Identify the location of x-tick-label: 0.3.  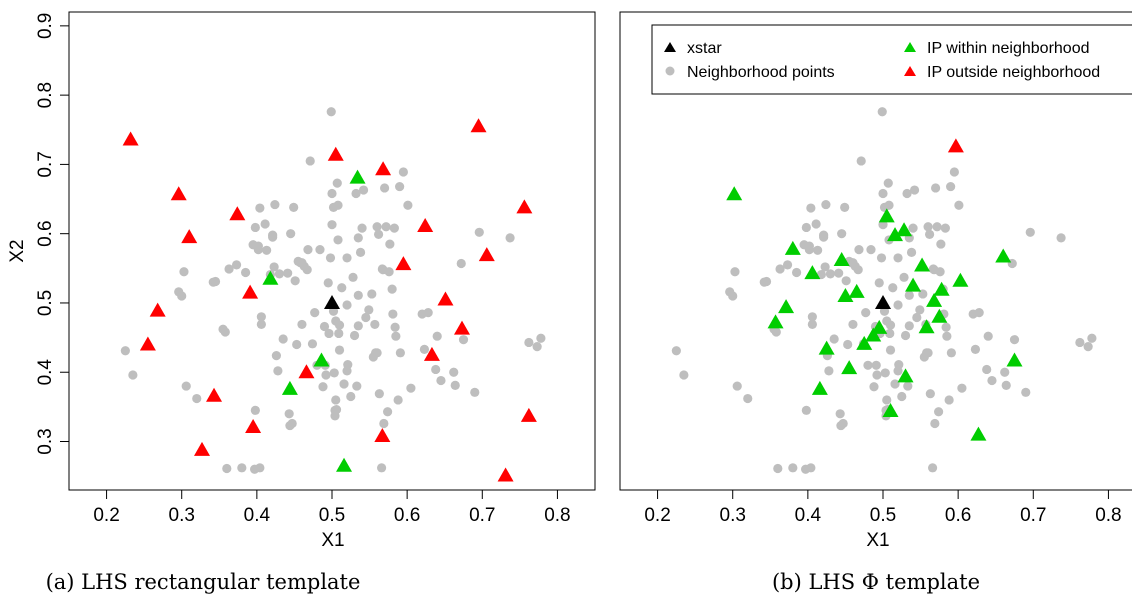
(733, 515).